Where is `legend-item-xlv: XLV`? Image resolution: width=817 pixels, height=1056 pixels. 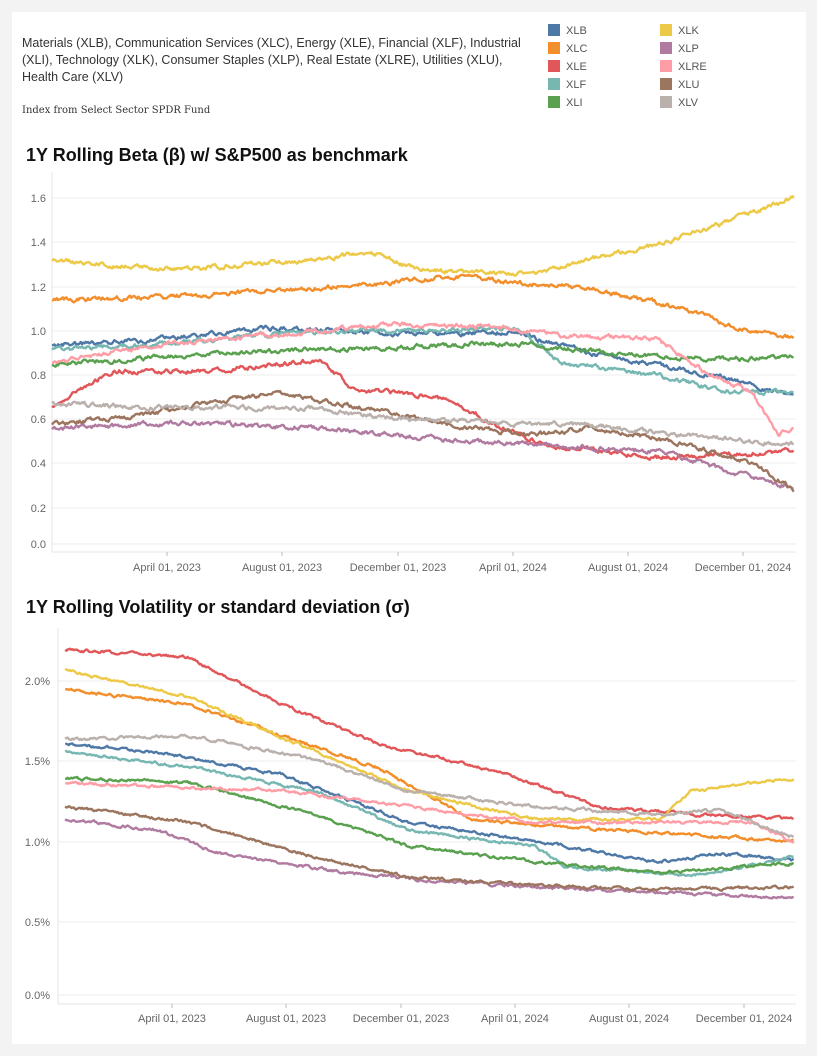
legend-item-xlv: XLV is located at coordinates (679, 103).